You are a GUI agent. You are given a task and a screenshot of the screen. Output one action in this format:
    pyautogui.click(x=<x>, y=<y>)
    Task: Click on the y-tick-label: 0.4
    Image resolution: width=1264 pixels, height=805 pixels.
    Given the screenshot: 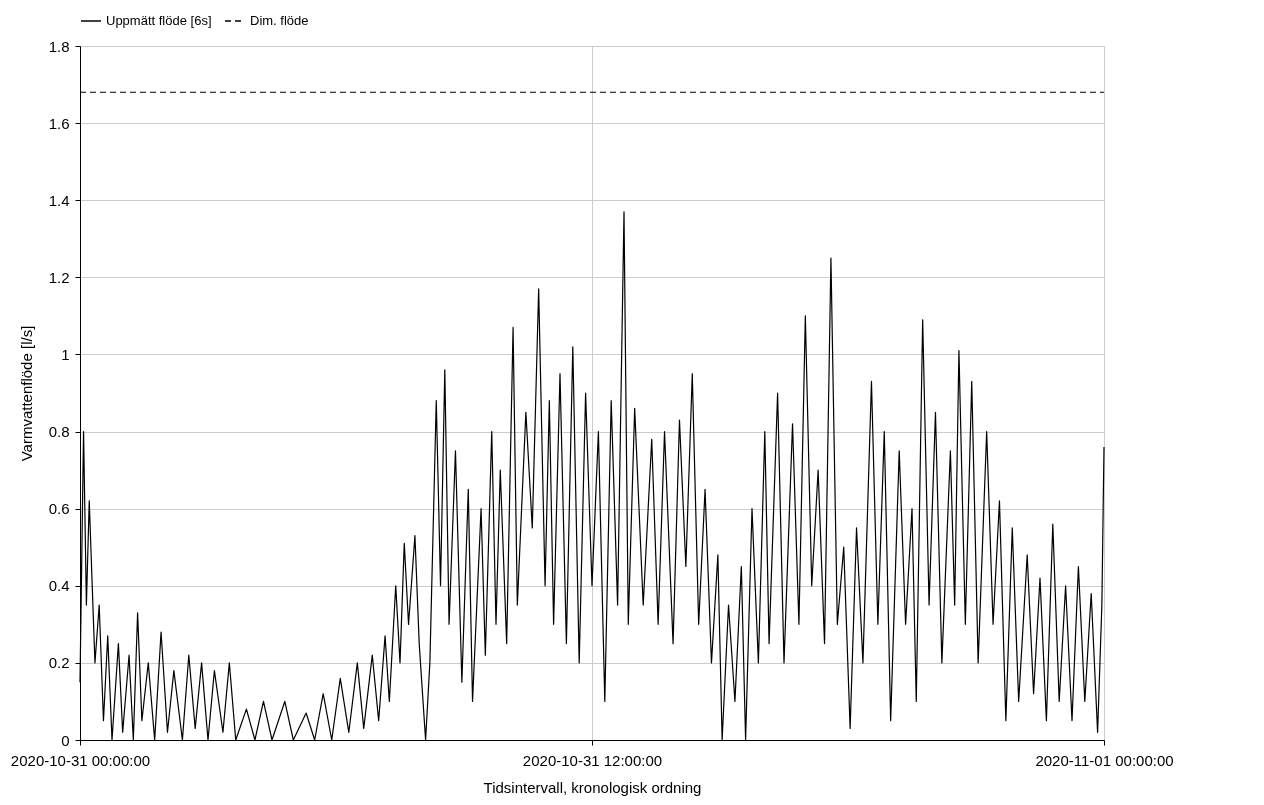 What is the action you would take?
    pyautogui.click(x=59, y=586)
    